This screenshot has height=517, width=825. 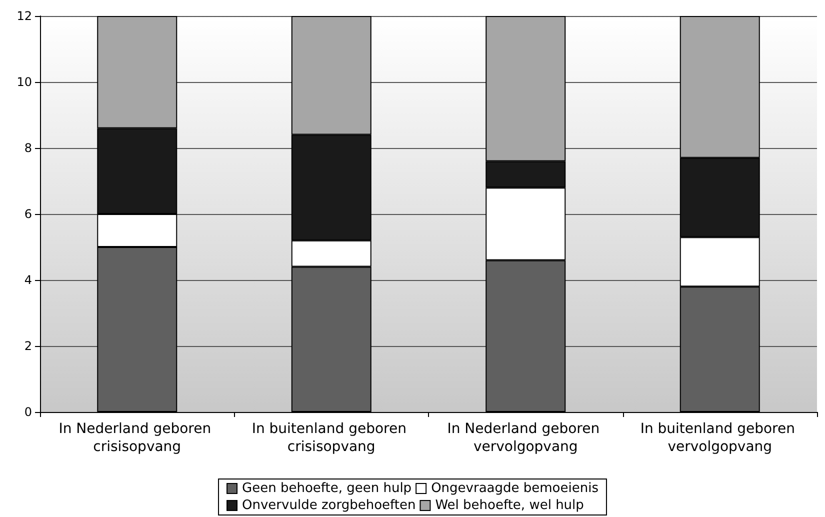 What do you see at coordinates (525, 438) in the screenshot?
I see `x-tick-label: In Nederland geboren vervolgopvang` at bounding box center [525, 438].